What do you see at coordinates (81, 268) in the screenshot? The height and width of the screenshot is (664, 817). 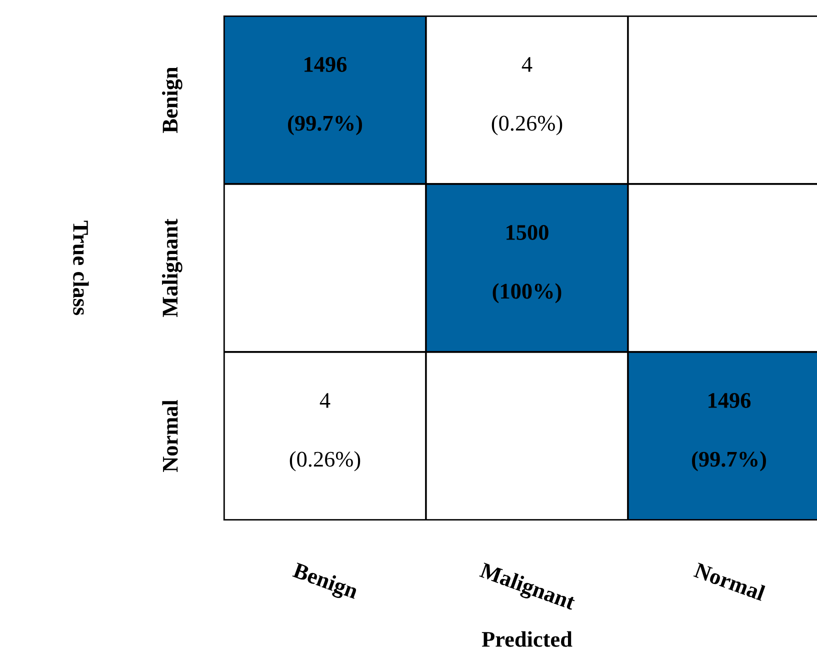 I see `y-axis-title: True class` at bounding box center [81, 268].